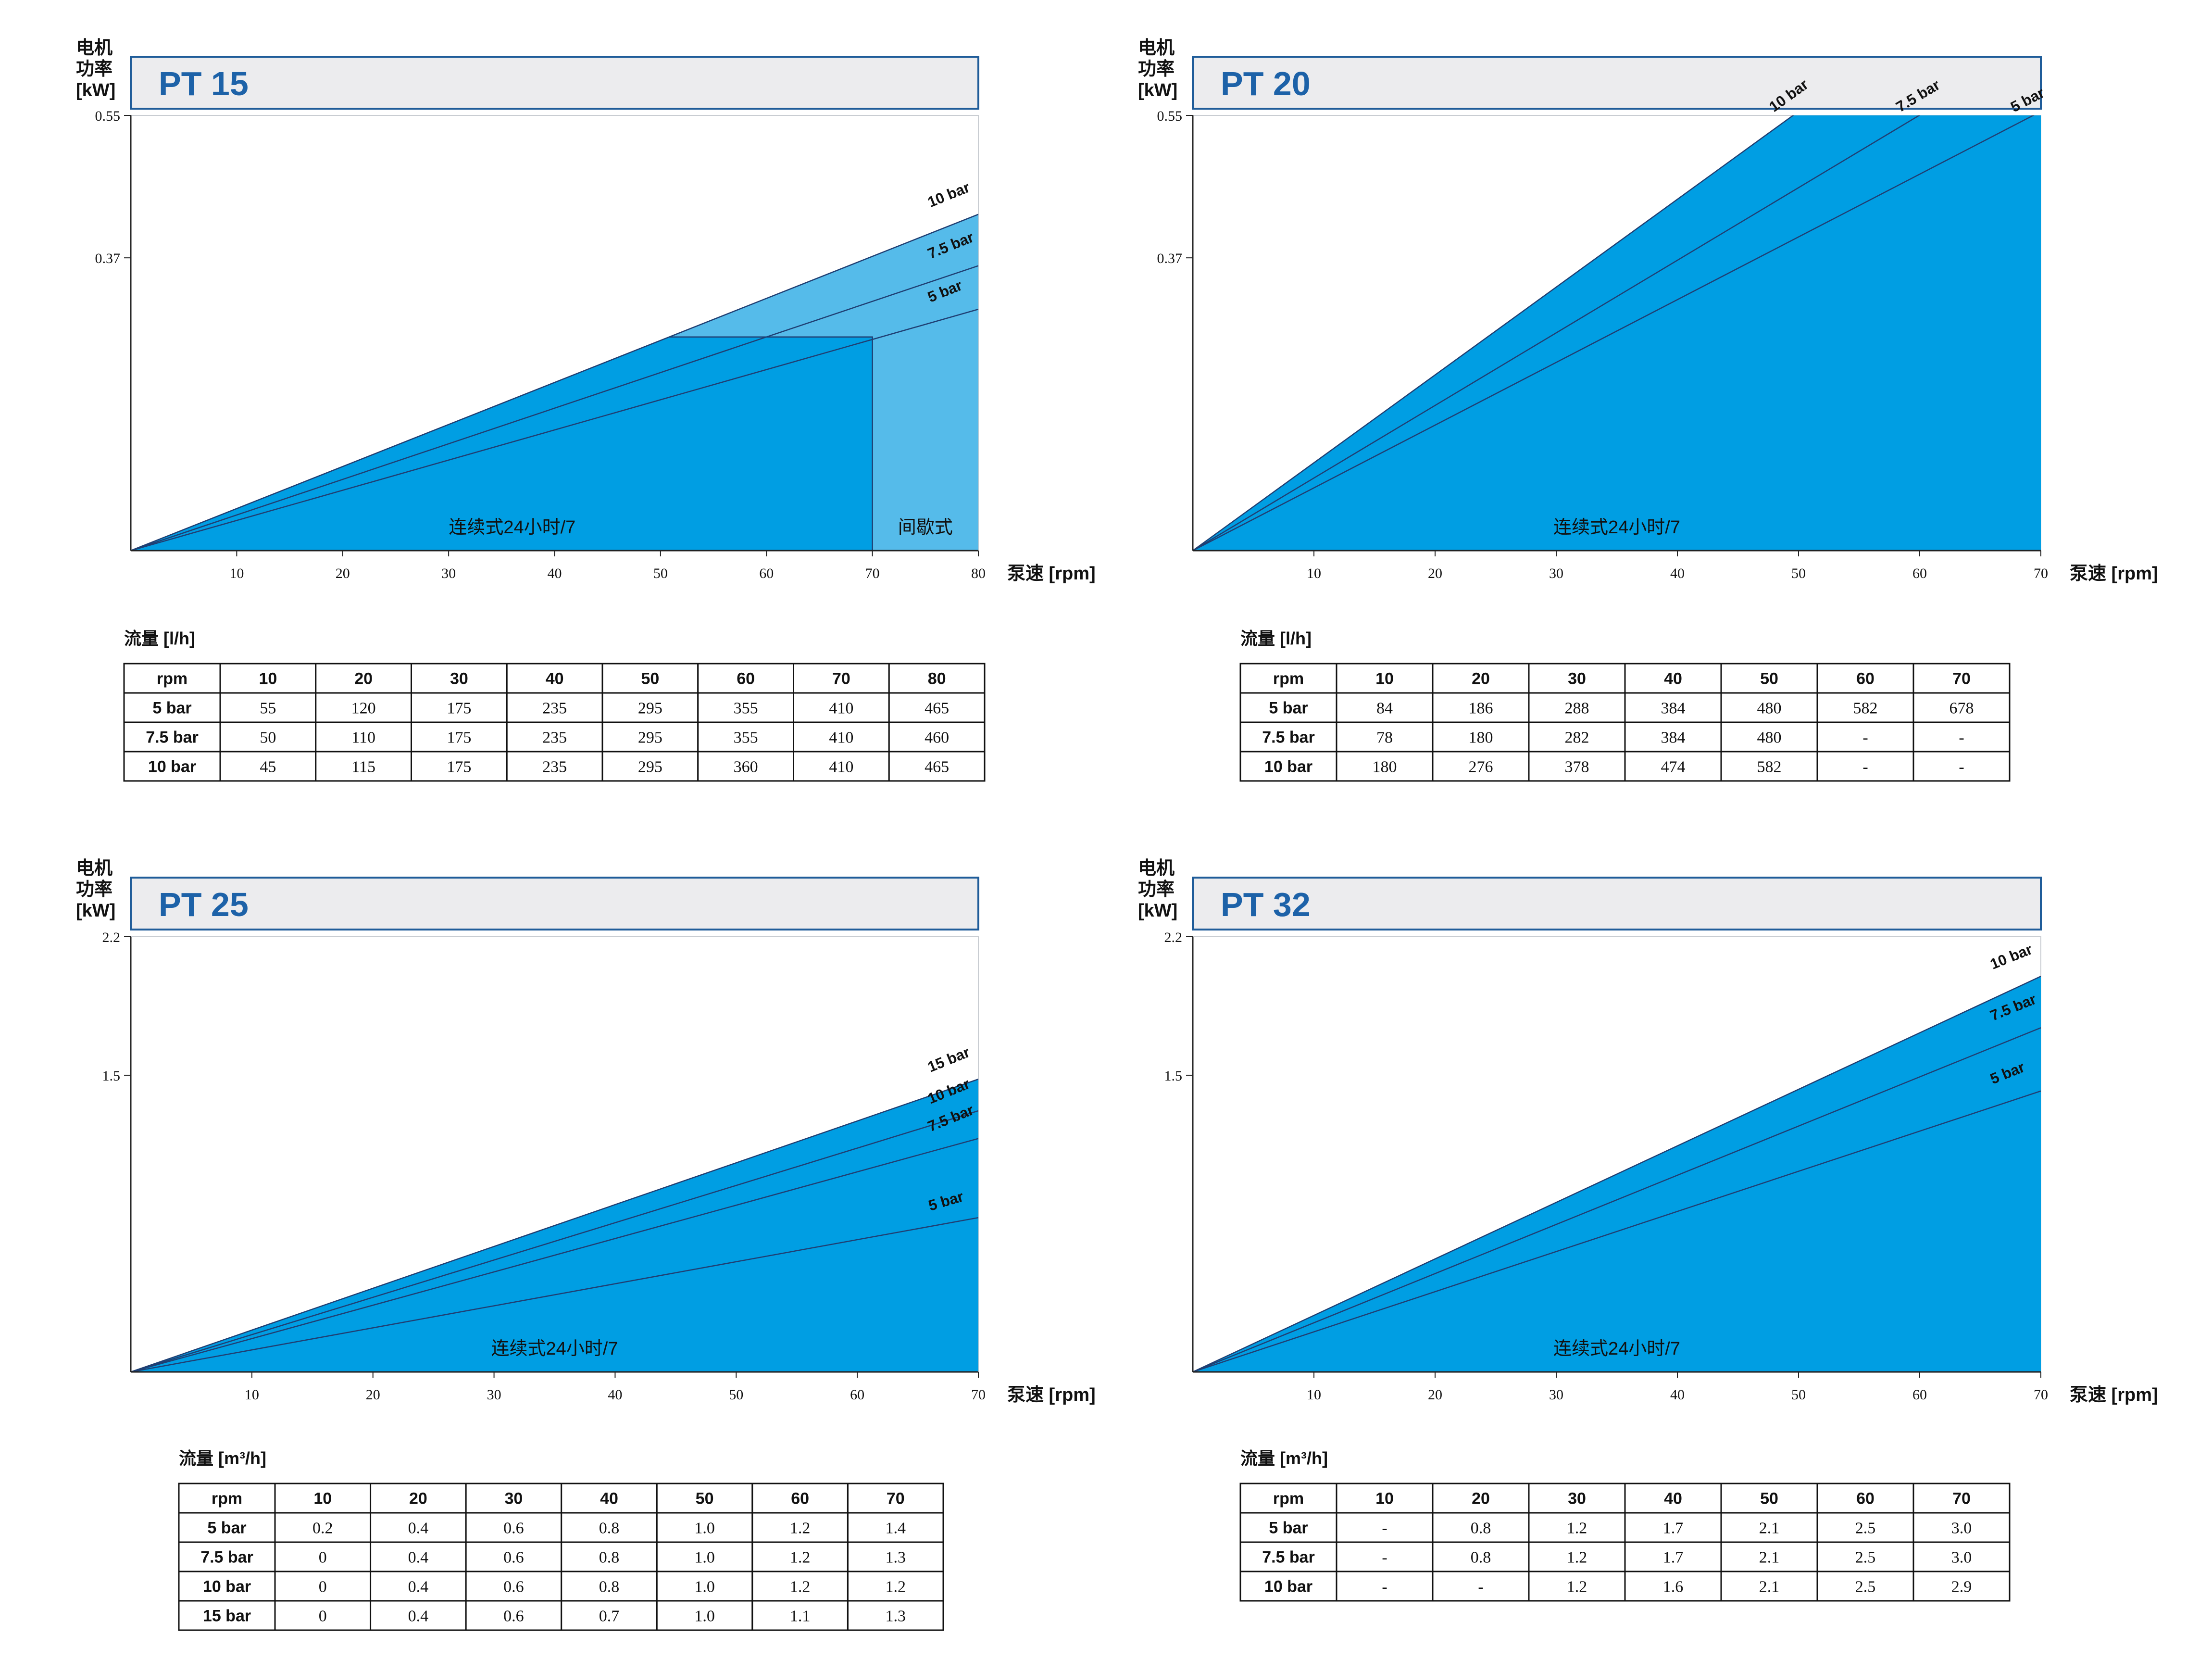 This screenshot has width=2212, height=1672. Describe the element at coordinates (704, 1587) in the screenshot. I see `table-cell: 1.0` at that location.